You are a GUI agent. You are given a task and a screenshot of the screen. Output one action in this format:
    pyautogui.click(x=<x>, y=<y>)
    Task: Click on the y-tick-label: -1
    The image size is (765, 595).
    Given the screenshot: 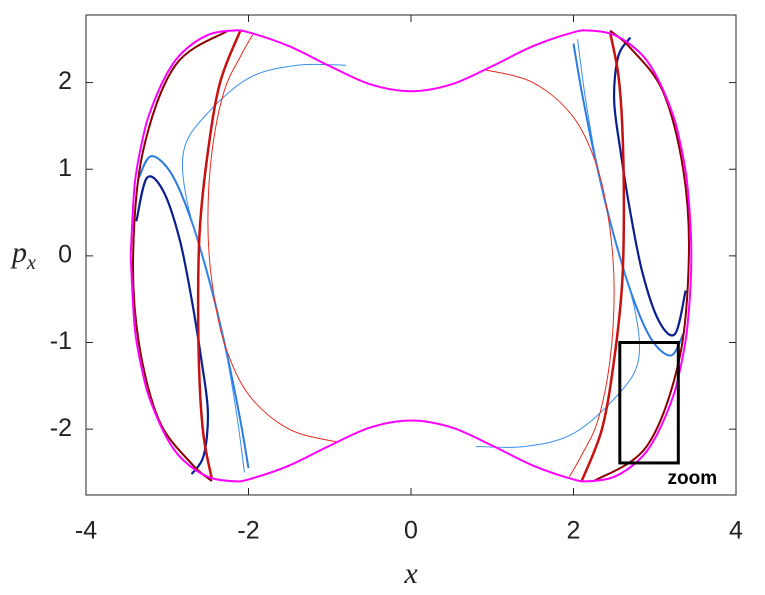 What is the action you would take?
    pyautogui.click(x=61, y=341)
    